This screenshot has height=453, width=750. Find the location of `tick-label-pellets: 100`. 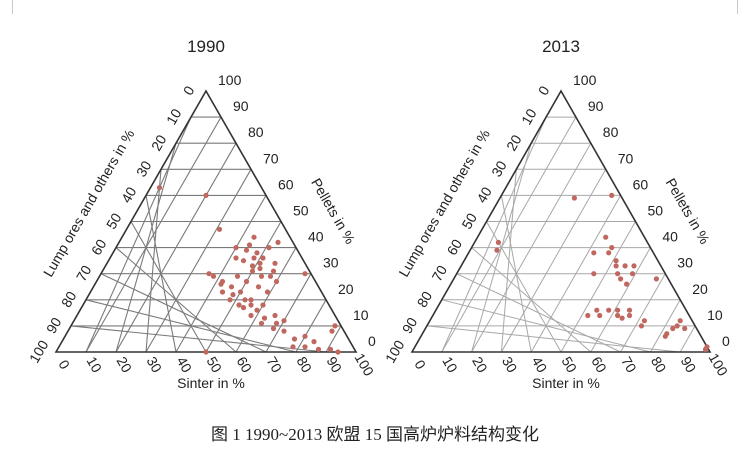

tick-label-pellets: 100 is located at coordinates (585, 80).